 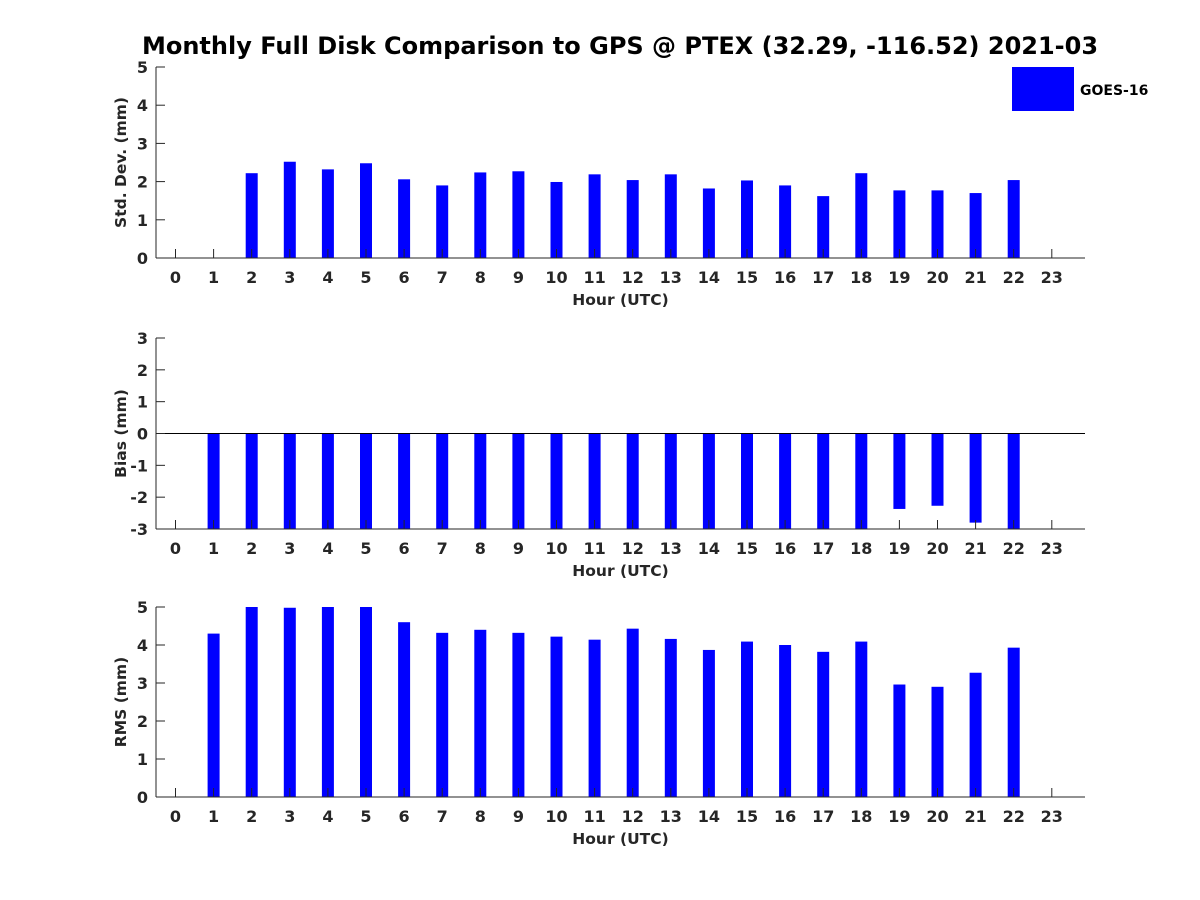 I want to click on x-tick-label-bias: 12, so click(x=633, y=548).